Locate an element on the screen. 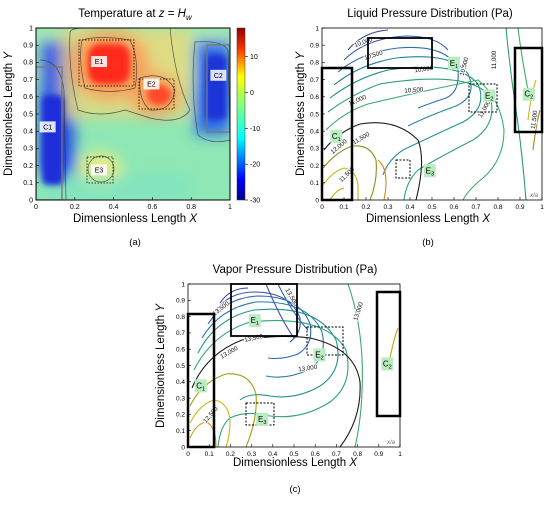  heatmap-x-ticks: 0 0.2 0.4 0.6 0.8 1 is located at coordinates (133, 204).